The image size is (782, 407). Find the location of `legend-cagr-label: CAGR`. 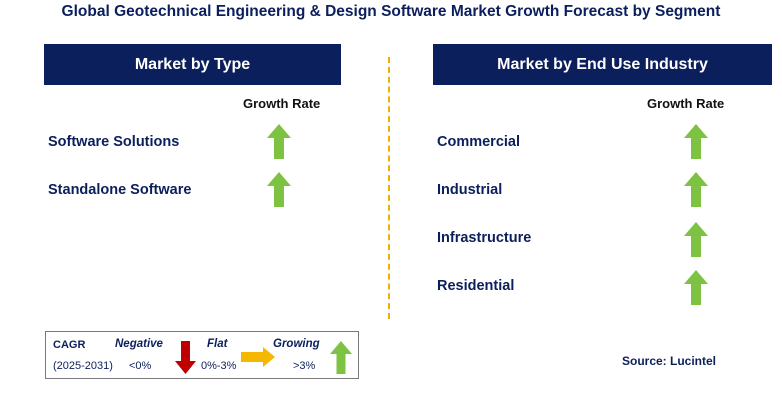

legend-cagr-label: CAGR is located at coordinates (69, 345).